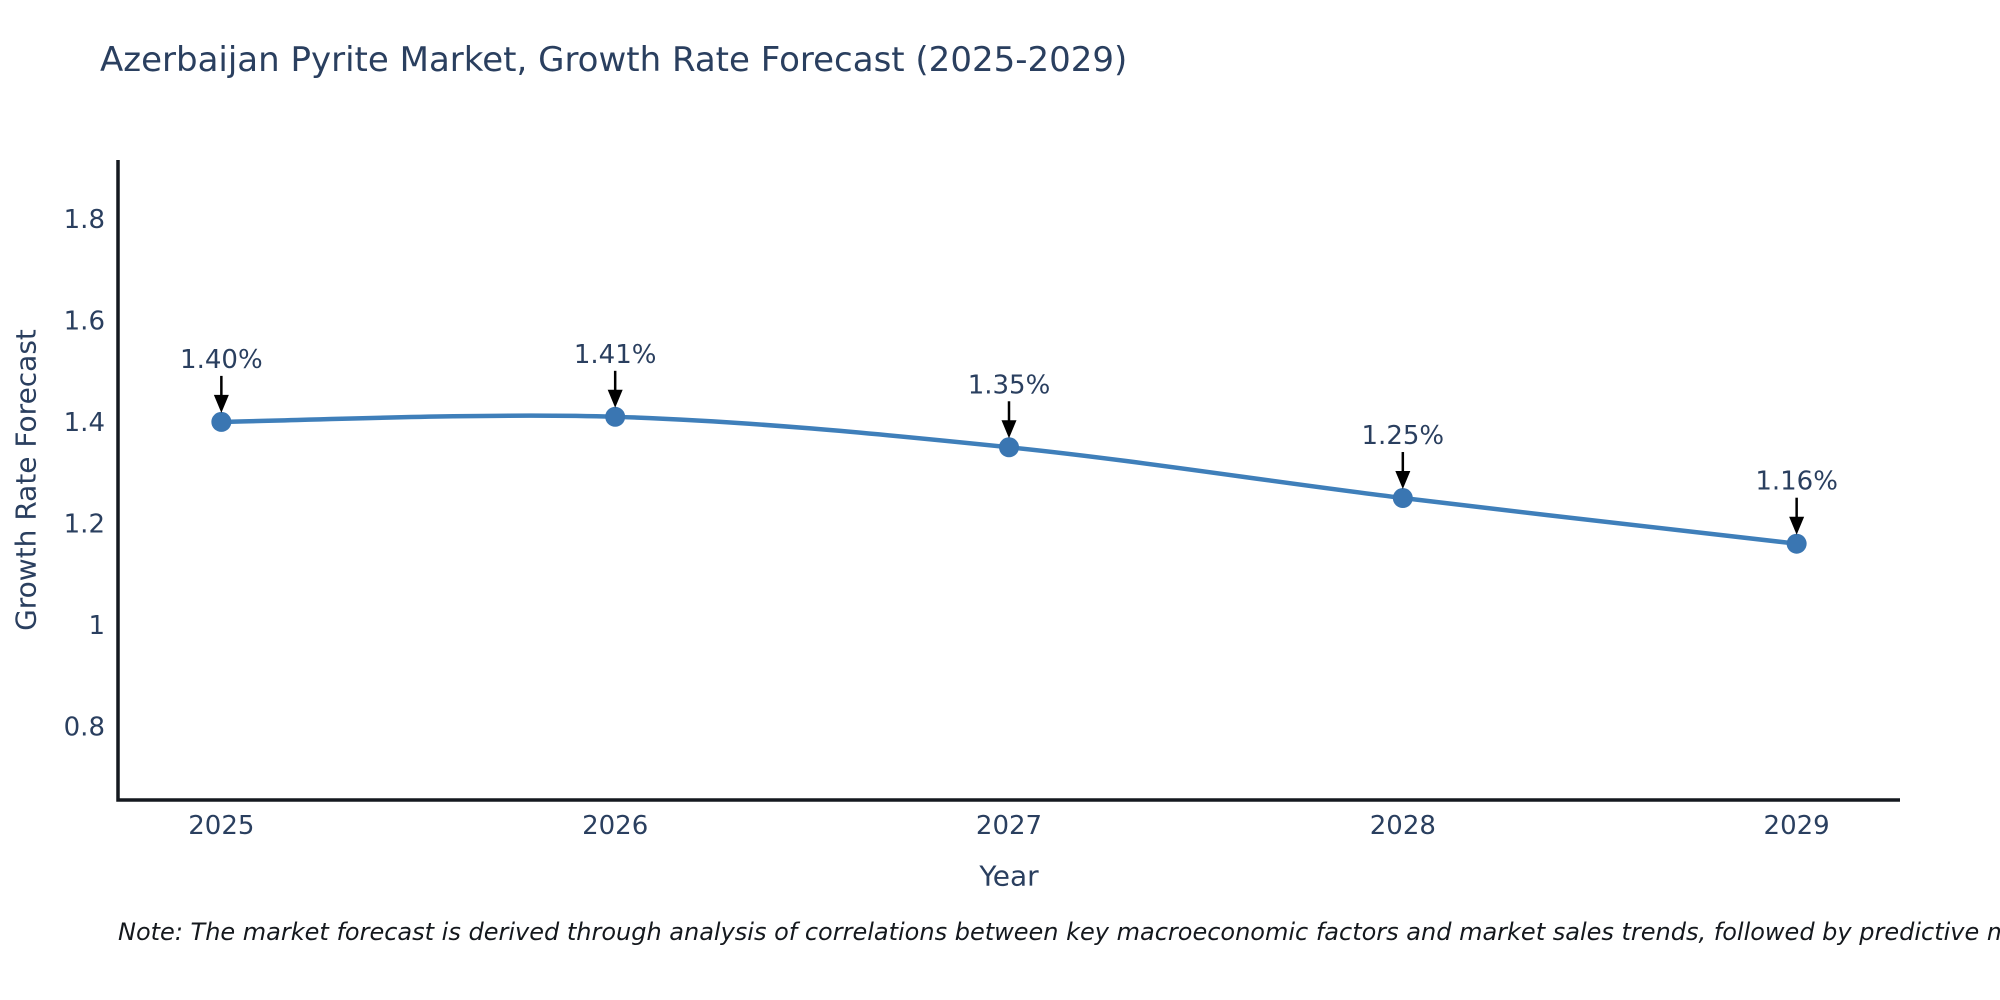 This screenshot has width=2000, height=1000. I want to click on x-axis-title: Year, so click(1009, 876).